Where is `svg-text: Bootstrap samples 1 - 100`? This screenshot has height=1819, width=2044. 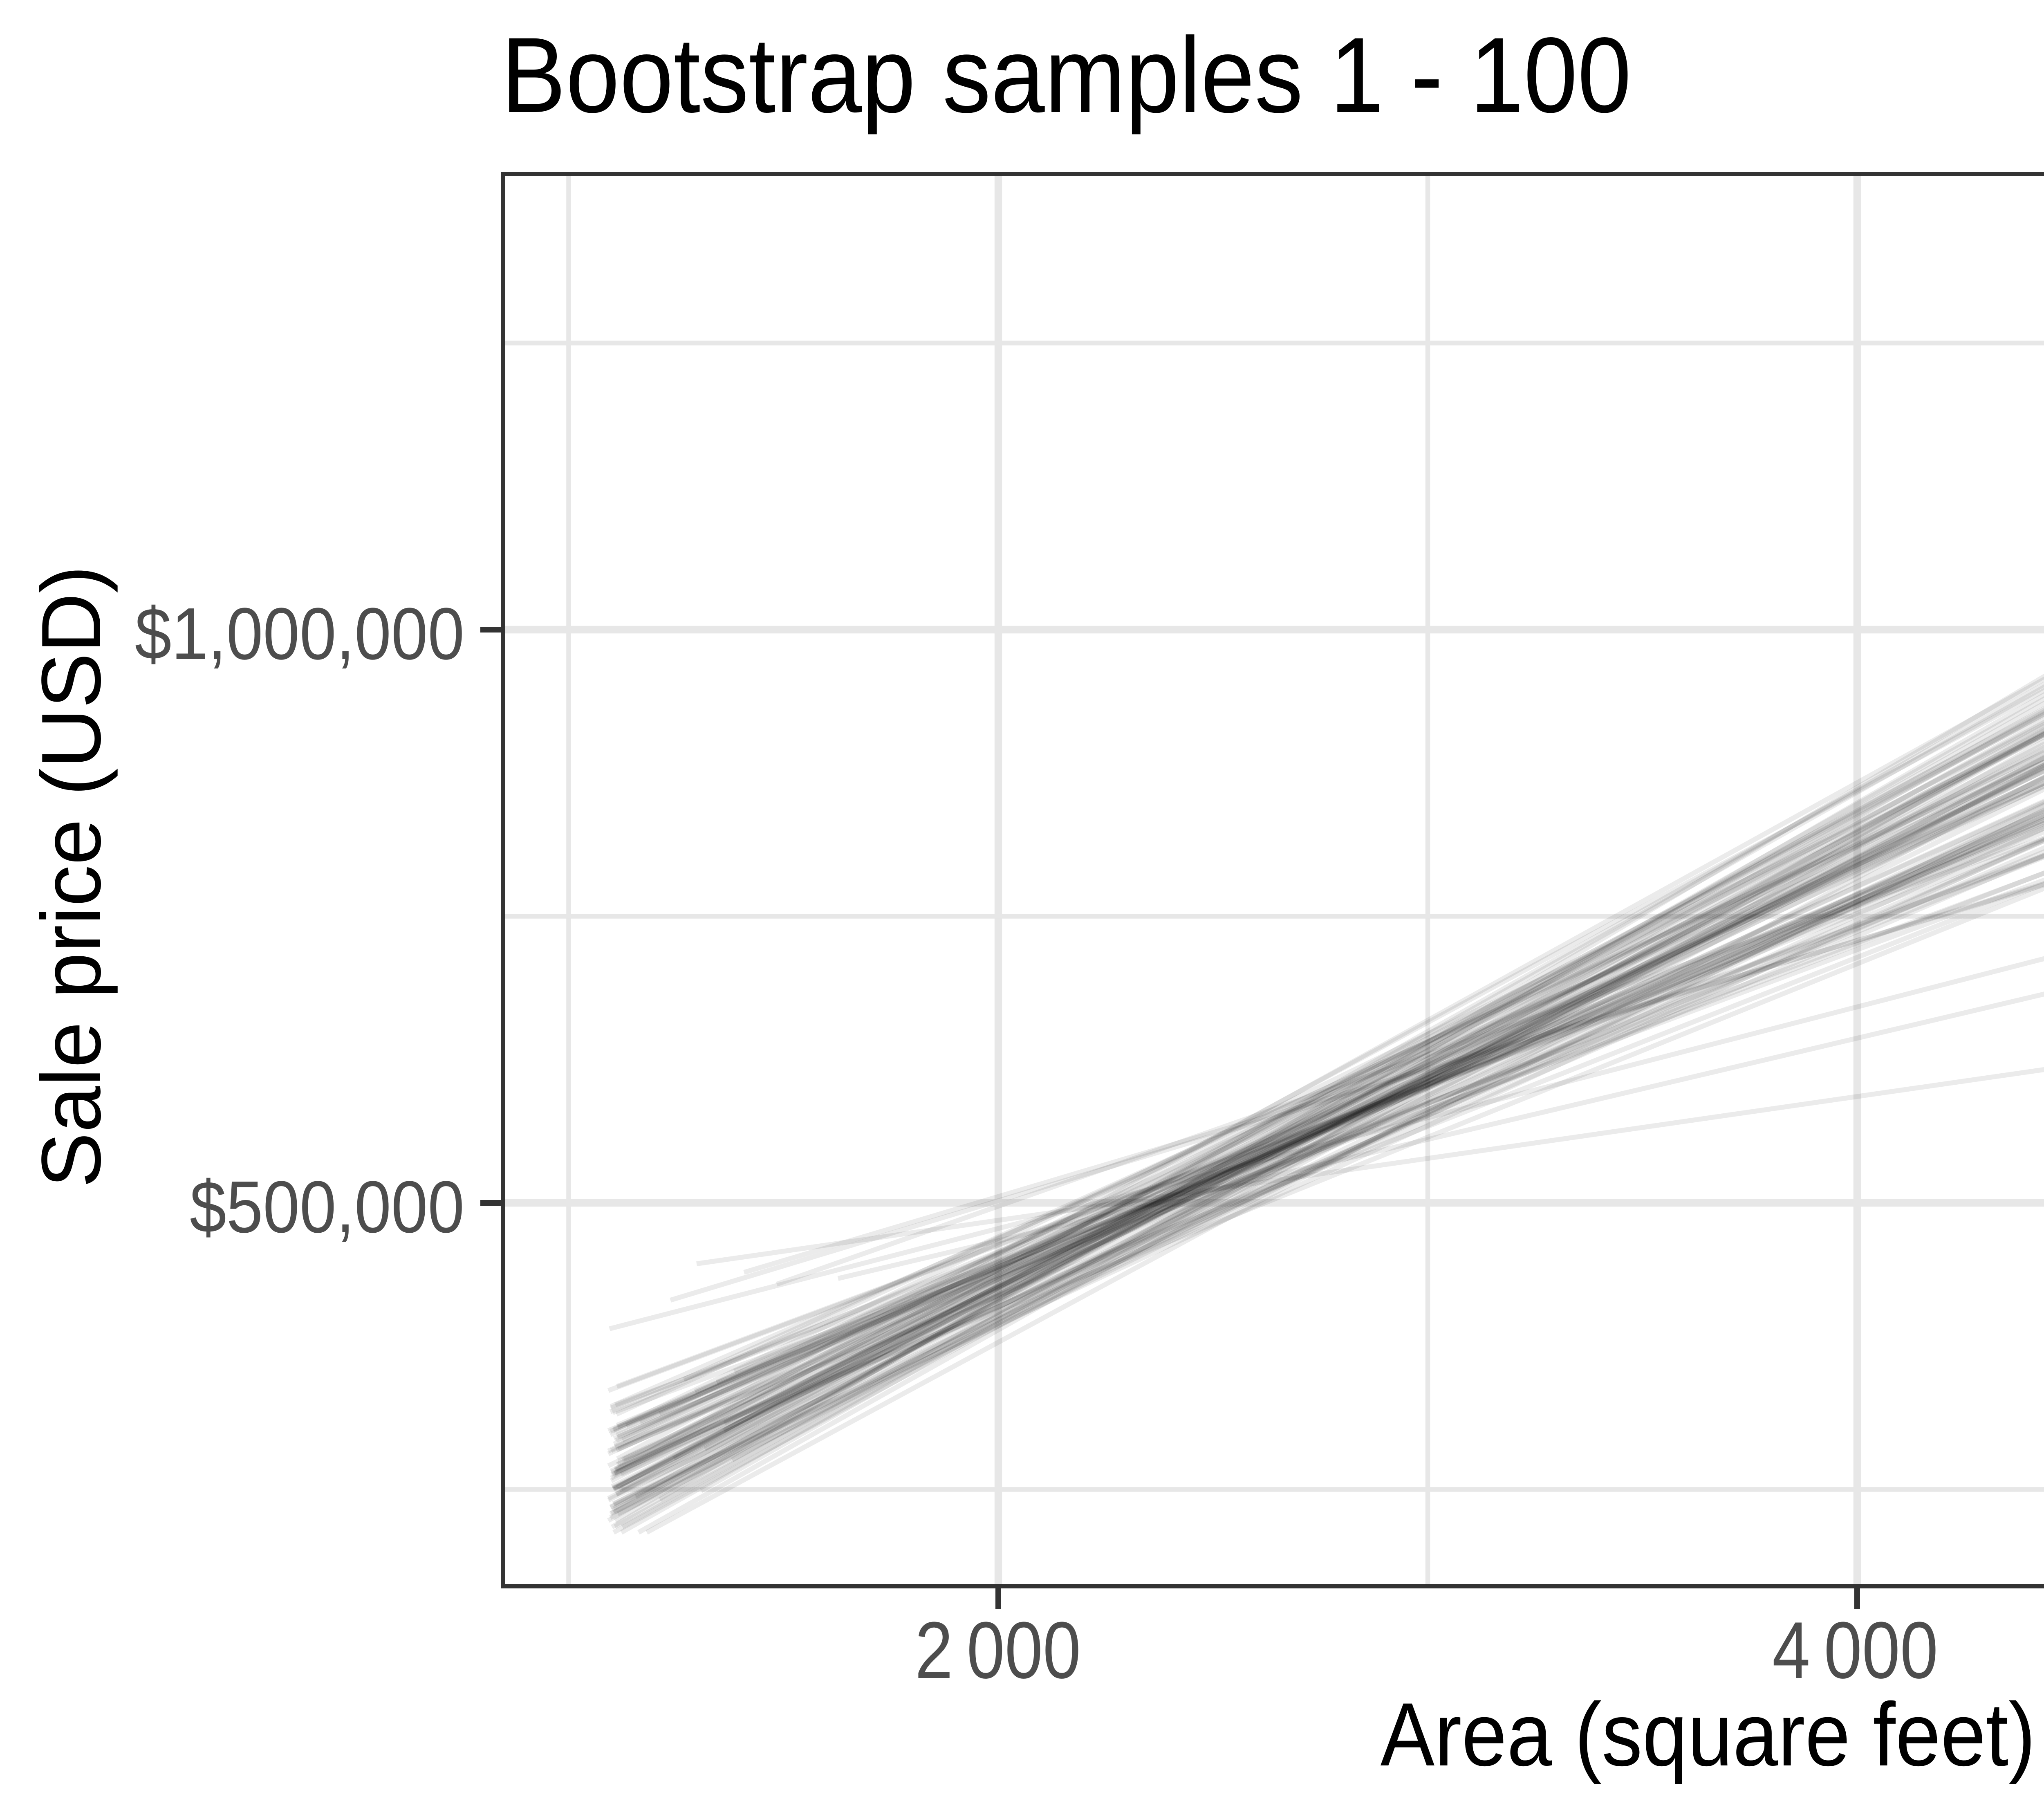
svg-text: Bootstrap samples 1 - 100 is located at coordinates (1066, 75).